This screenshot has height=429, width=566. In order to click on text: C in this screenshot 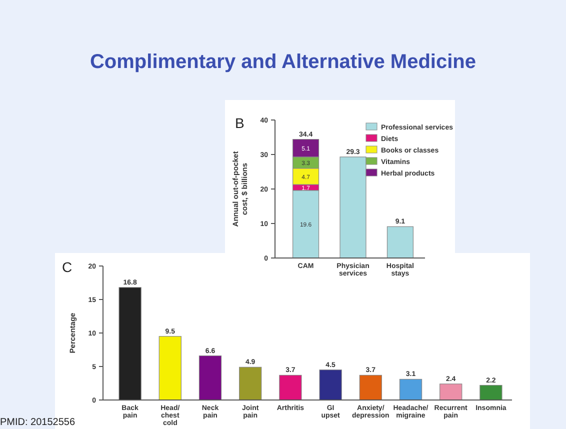, I will do `click(67, 267)`.